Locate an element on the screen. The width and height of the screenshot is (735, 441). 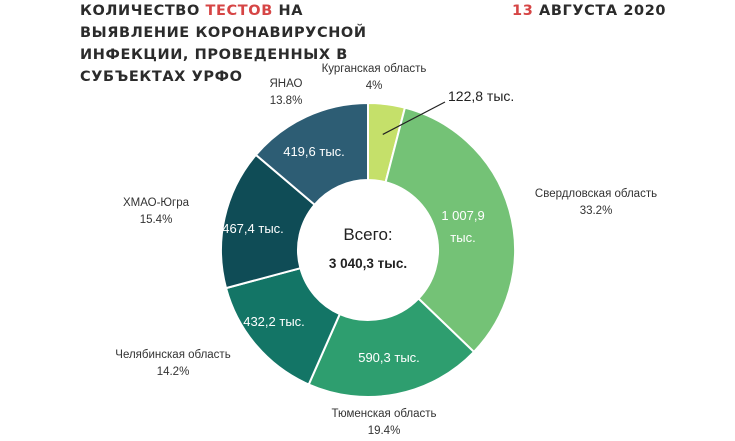
title-highlight: ТЕСТОВ is located at coordinates (239, 11).